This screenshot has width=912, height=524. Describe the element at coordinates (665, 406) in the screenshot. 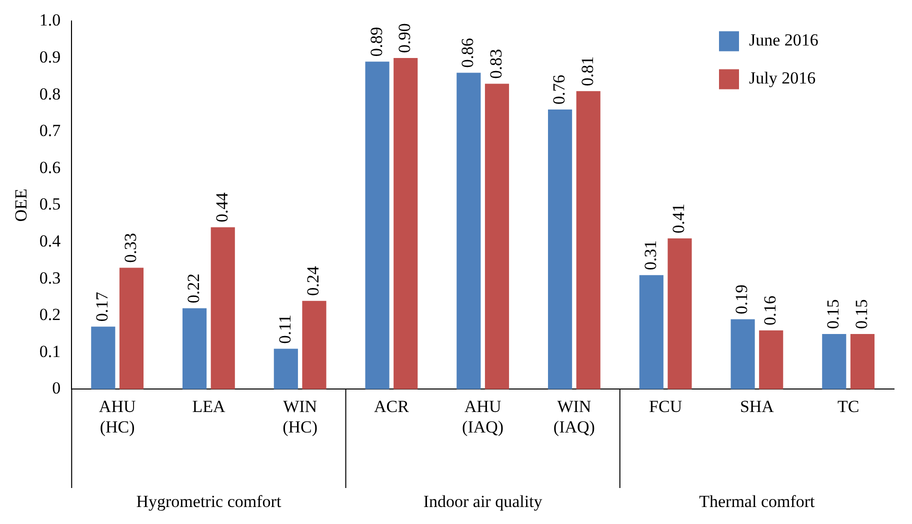

I see `x-tick-label: FCU` at that location.